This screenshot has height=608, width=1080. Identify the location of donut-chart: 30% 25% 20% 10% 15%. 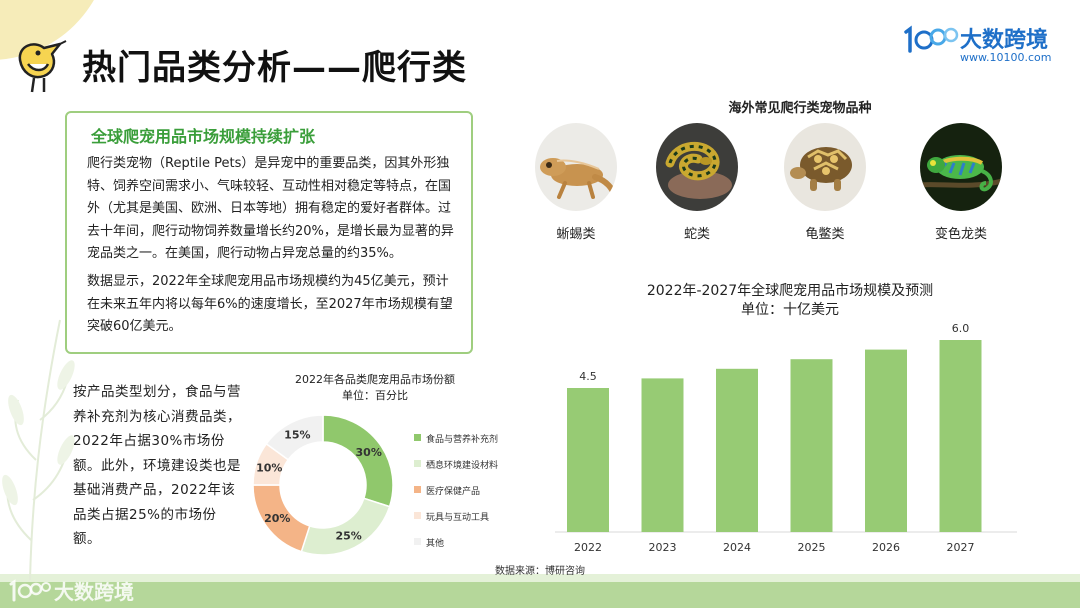
(323, 485).